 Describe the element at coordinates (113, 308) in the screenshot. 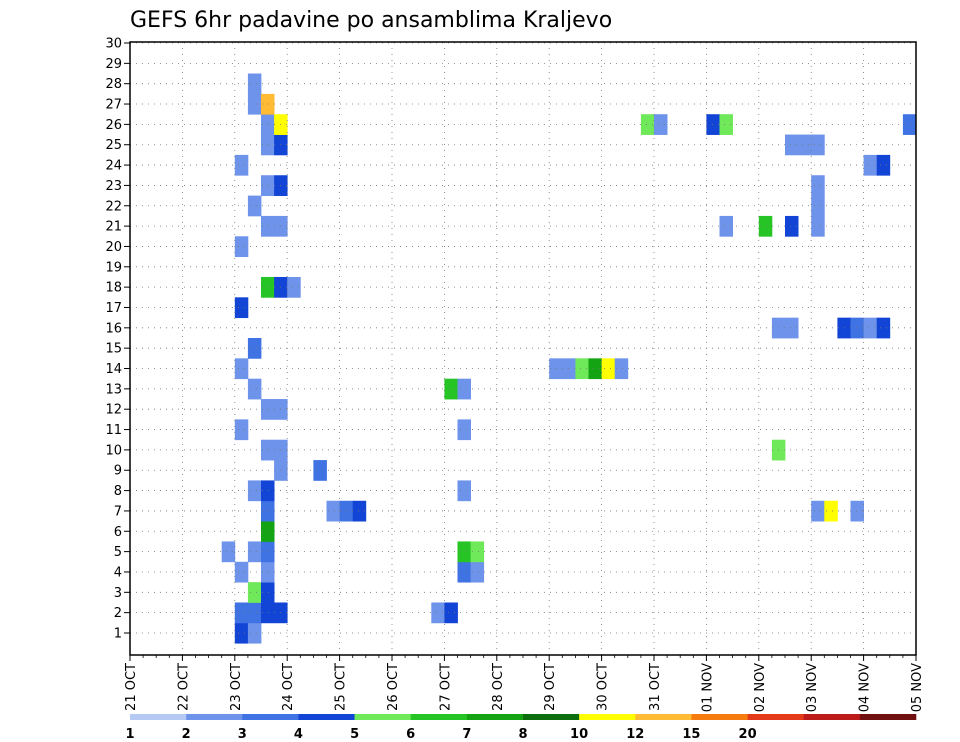

I see `y-tick-label: 17` at that location.